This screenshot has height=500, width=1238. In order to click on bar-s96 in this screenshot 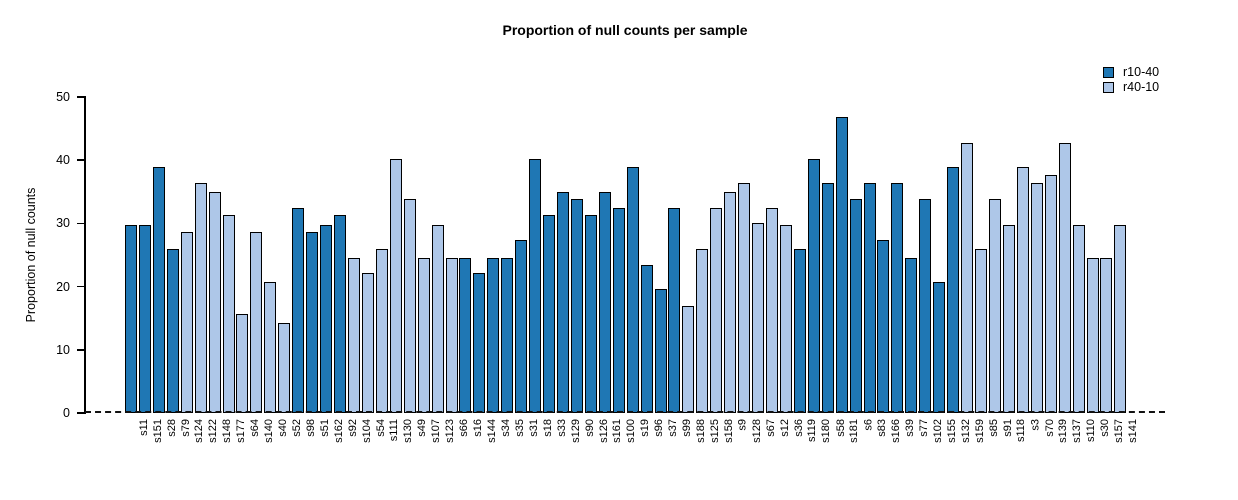, I will do `click(646, 339)`.